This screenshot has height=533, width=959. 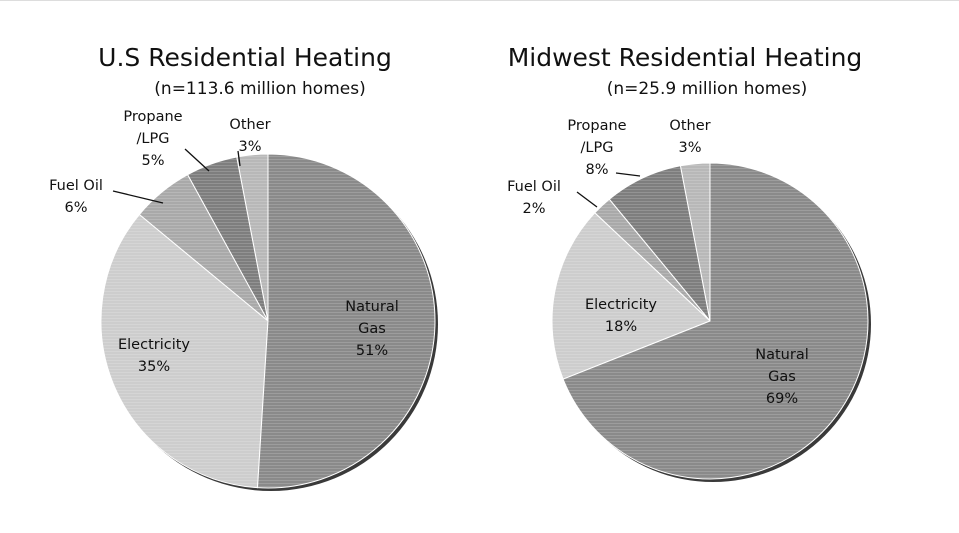 What do you see at coordinates (479, 0) in the screenshot?
I see `top-rule` at bounding box center [479, 0].